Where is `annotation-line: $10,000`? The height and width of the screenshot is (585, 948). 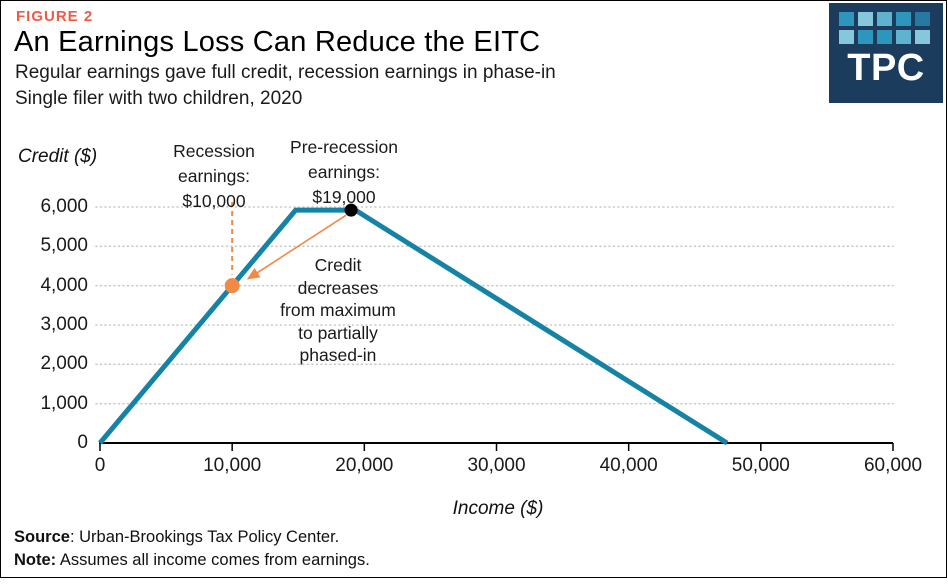
annotation-line: $10,000 is located at coordinates (214, 201).